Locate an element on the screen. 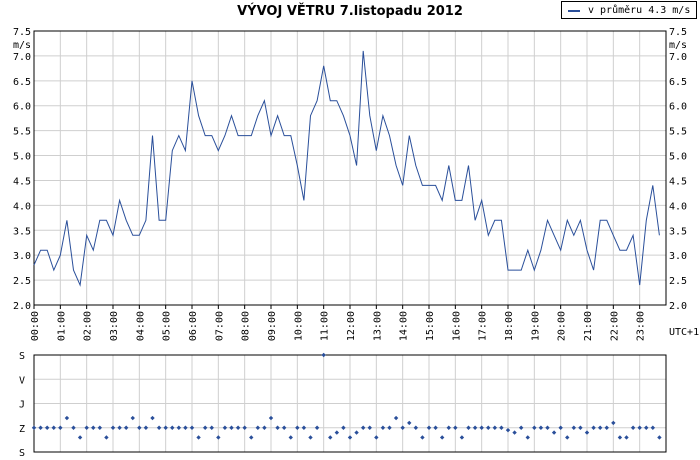 This screenshot has width=700, height=460. y-tick-label-left: 7.0 is located at coordinates (22, 57).